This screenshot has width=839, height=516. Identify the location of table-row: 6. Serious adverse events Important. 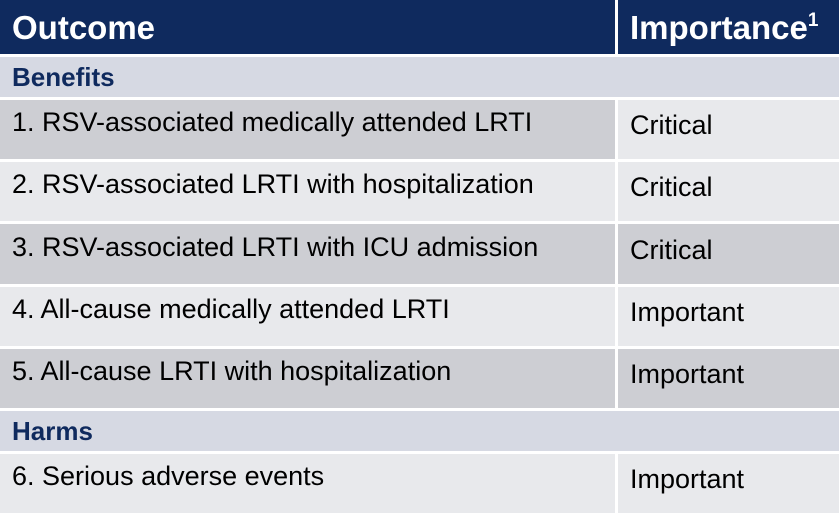
(419, 485).